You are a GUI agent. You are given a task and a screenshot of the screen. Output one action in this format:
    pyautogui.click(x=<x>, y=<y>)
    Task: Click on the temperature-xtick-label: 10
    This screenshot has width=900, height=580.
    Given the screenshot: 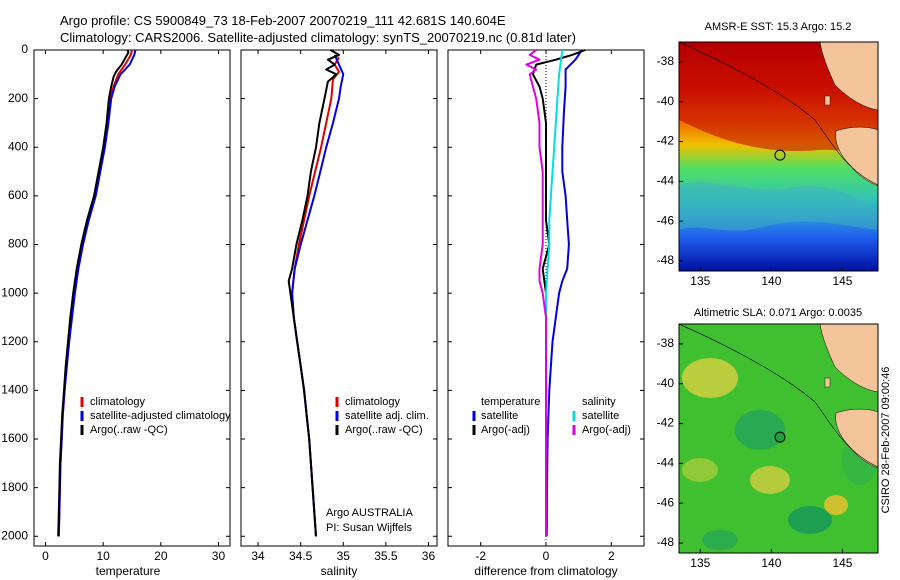 What is the action you would take?
    pyautogui.click(x=103, y=556)
    